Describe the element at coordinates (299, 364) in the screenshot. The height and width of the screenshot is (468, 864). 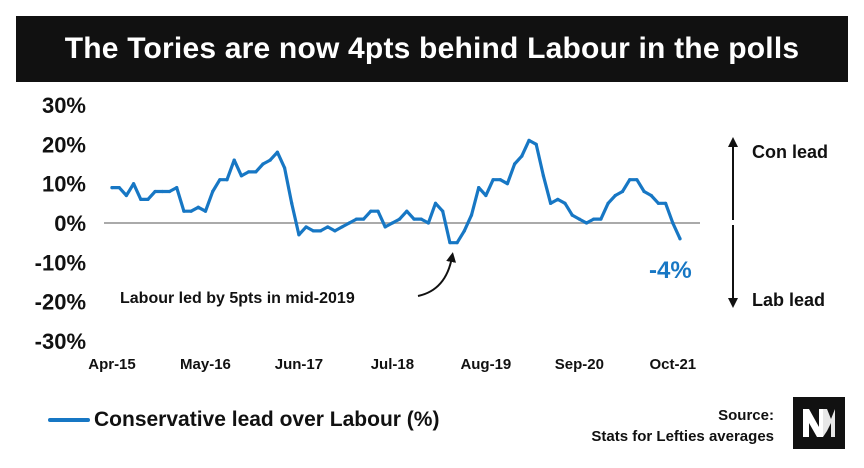
I see `x-tick-label: Jun-17` at that location.